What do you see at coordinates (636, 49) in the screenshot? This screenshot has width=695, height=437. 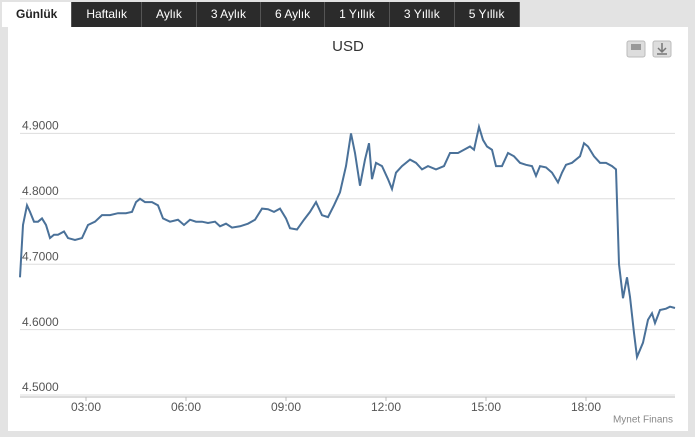 I see `print-icon` at bounding box center [636, 49].